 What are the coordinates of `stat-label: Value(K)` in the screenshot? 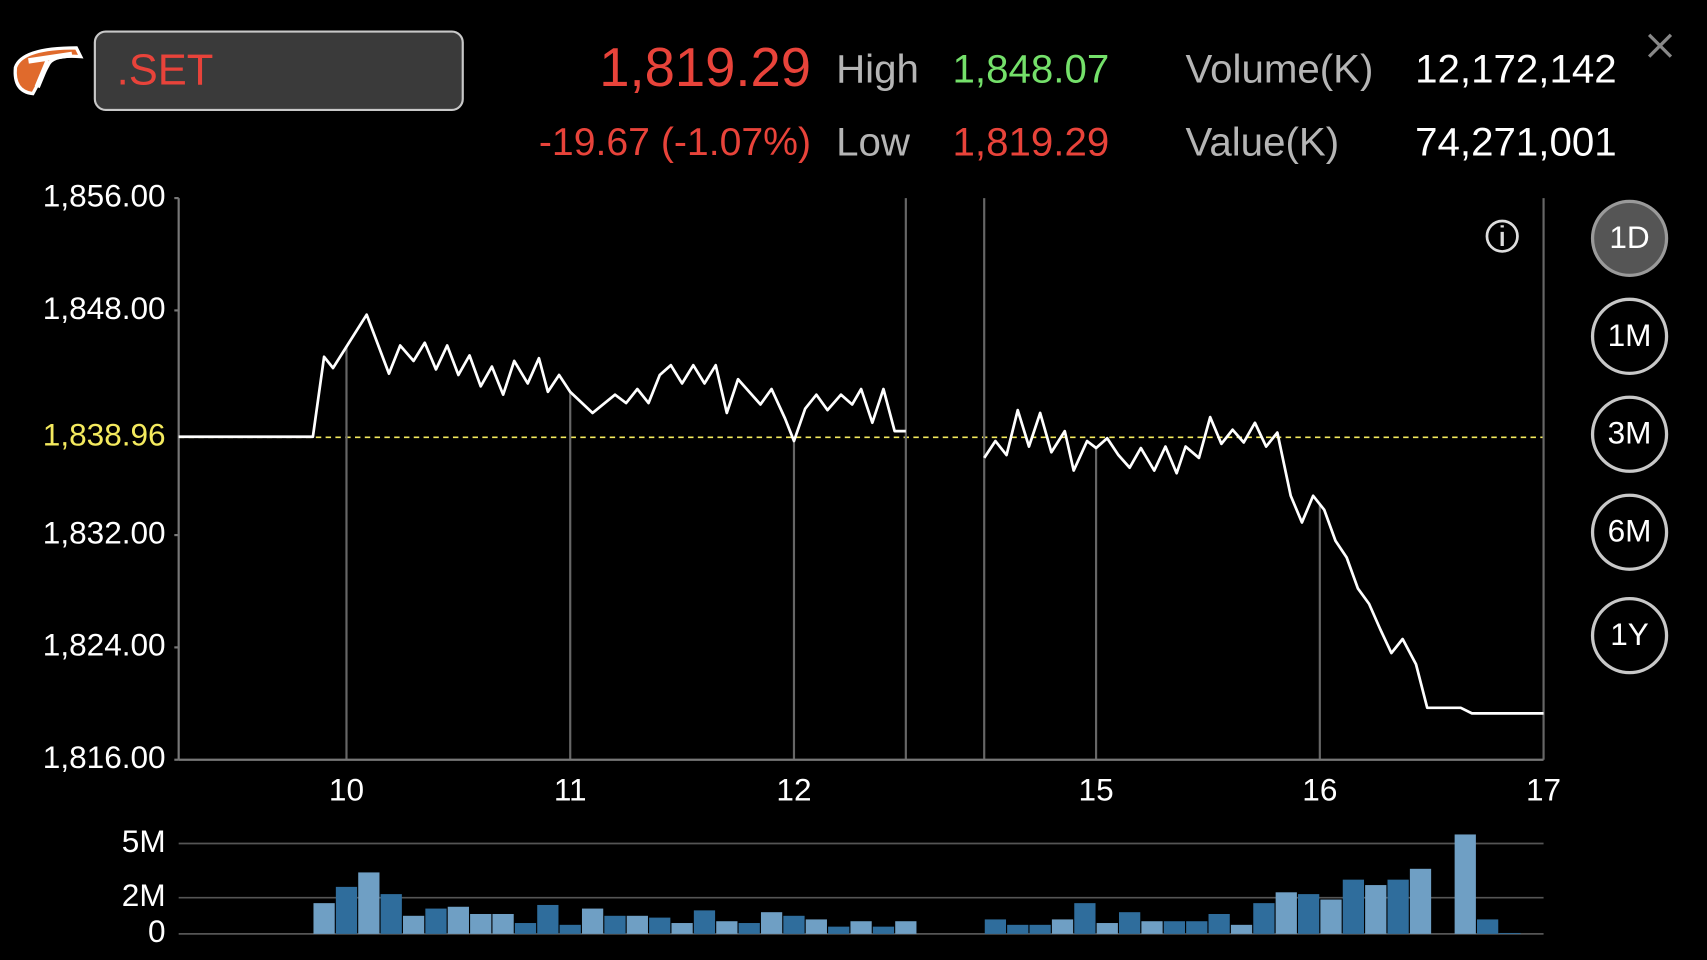 It's located at (1262, 141).